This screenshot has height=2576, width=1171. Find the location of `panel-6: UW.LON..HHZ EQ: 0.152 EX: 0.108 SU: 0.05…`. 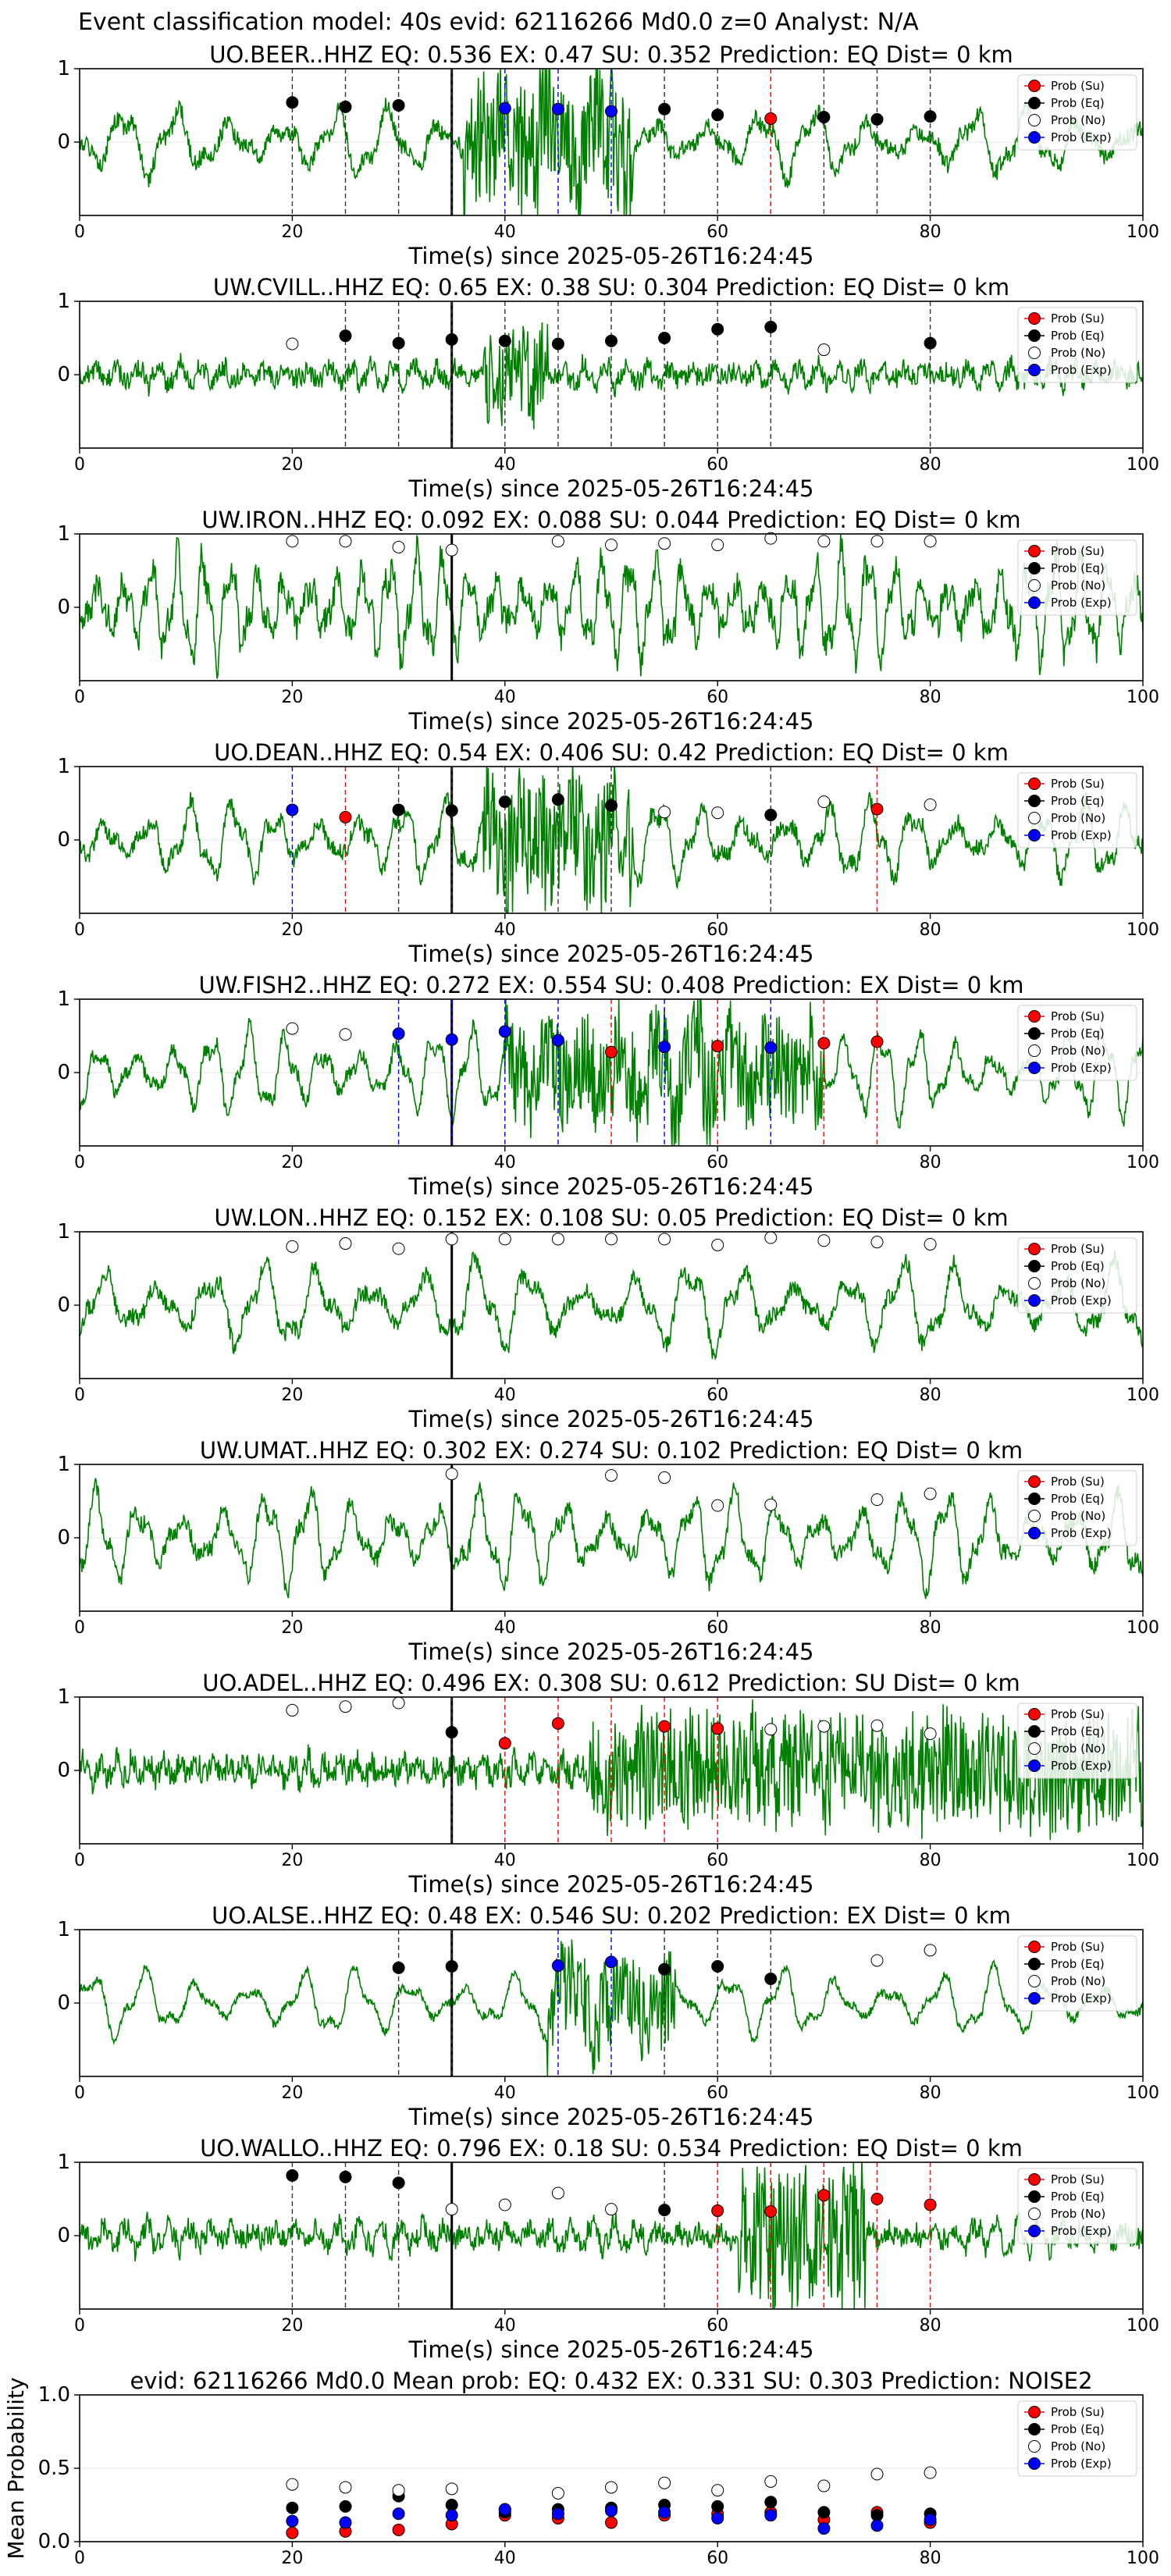

panel-6: UW.LON..HHZ EQ: 0.152 EX: 0.108 SU: 0.05… is located at coordinates (608, 1318).